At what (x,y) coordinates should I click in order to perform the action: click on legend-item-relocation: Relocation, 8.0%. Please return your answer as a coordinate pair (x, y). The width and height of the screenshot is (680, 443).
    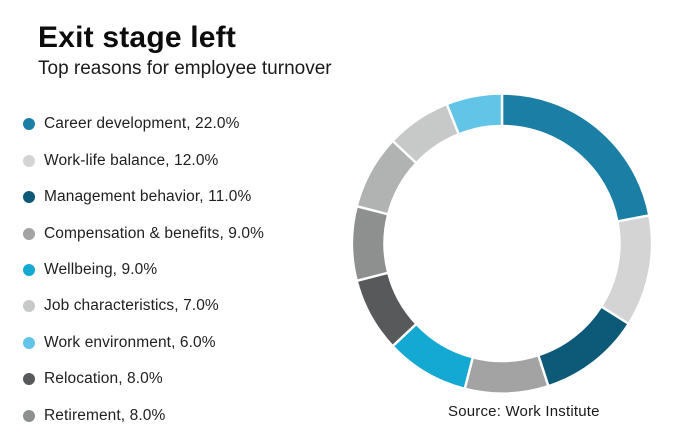
    Looking at the image, I should click on (143, 379).